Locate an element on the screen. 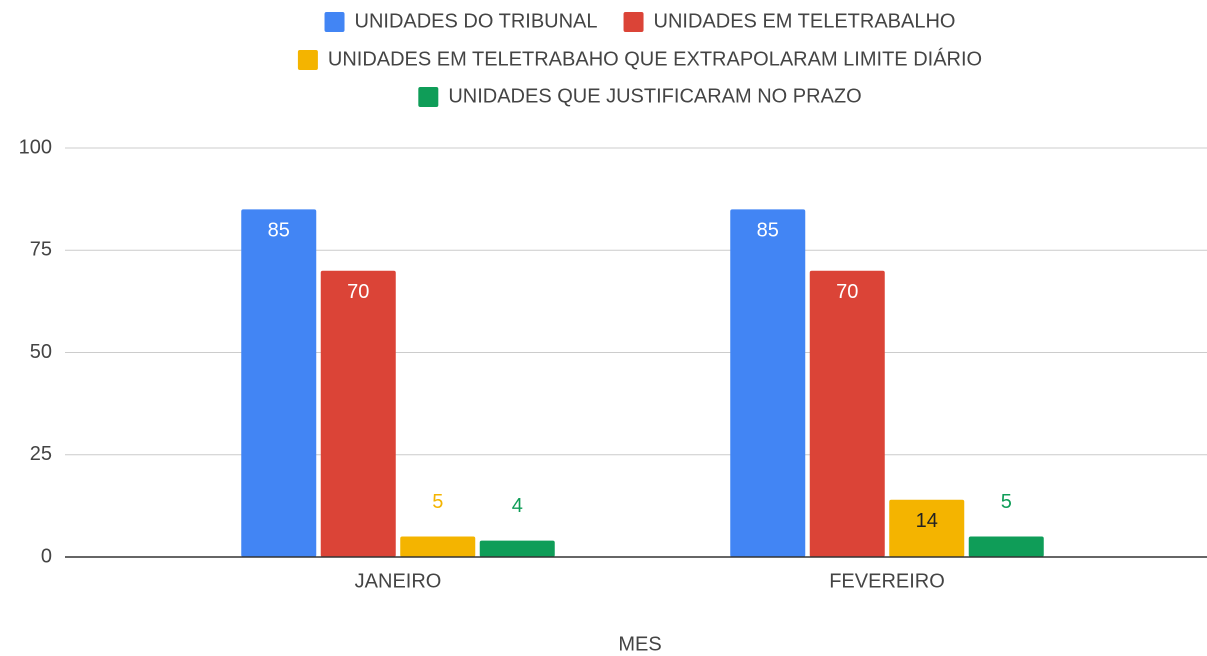  y-tick-label: 100 is located at coordinates (35, 147).